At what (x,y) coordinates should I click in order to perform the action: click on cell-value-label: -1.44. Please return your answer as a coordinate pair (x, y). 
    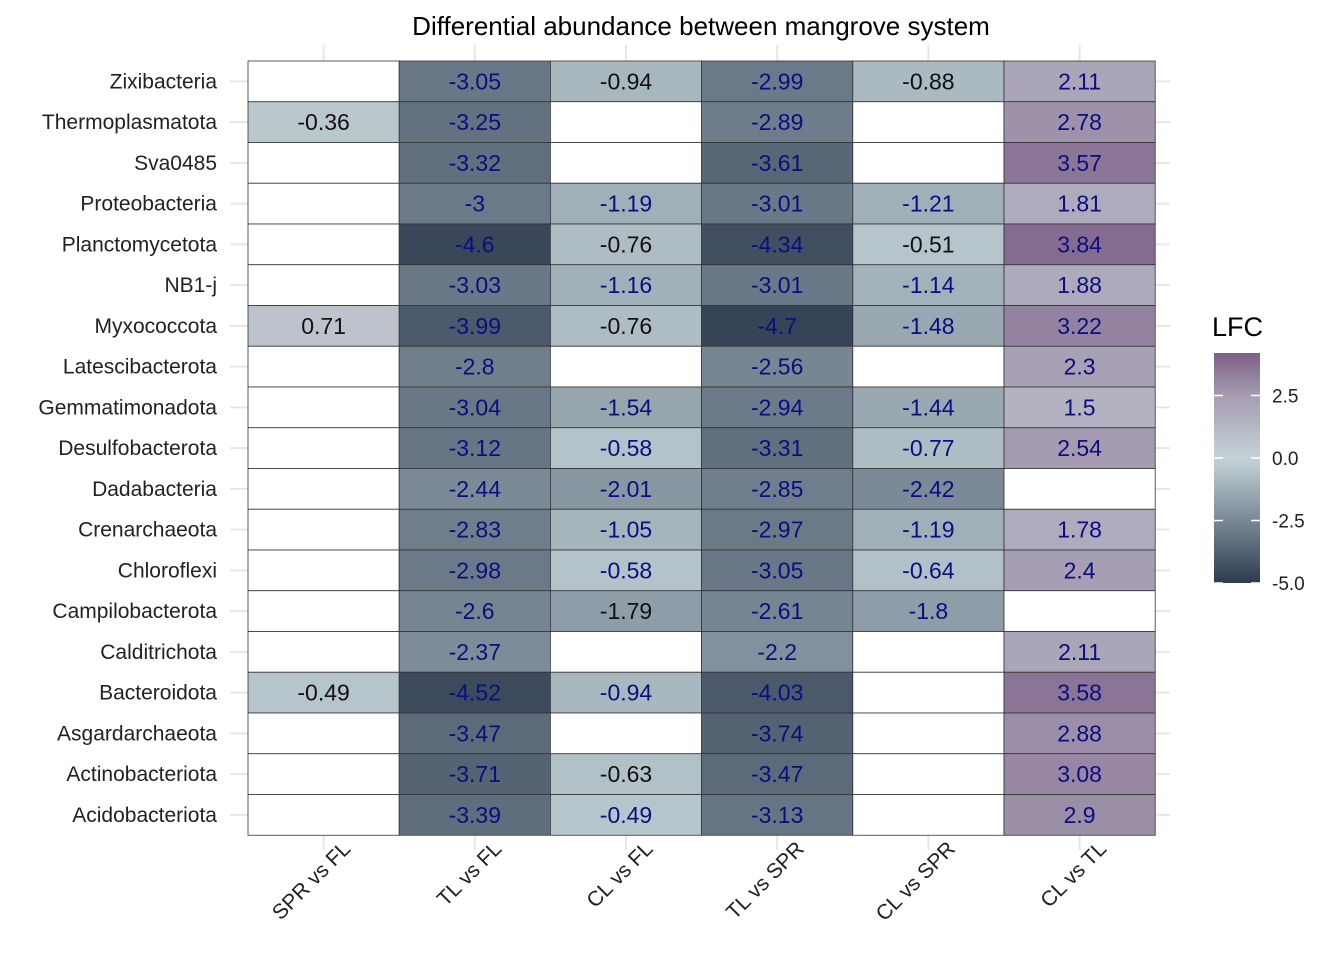
    Looking at the image, I should click on (928, 407).